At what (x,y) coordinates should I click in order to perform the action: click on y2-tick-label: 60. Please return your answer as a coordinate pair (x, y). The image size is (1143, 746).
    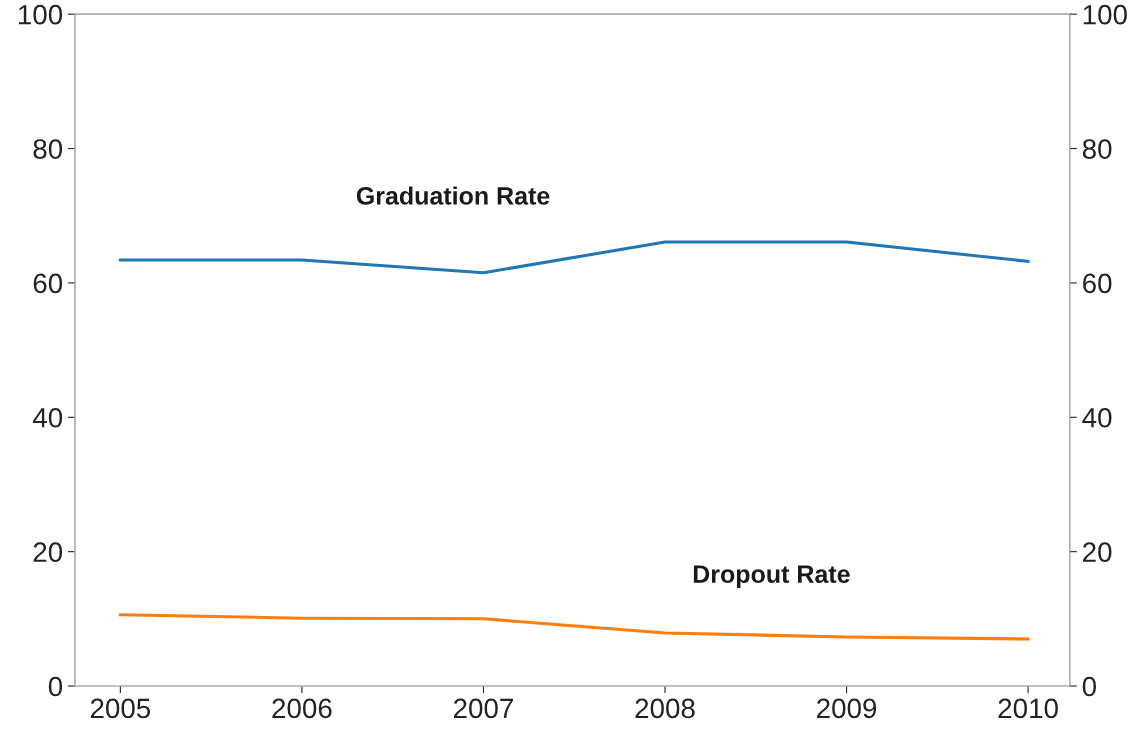
    Looking at the image, I should click on (1097, 283).